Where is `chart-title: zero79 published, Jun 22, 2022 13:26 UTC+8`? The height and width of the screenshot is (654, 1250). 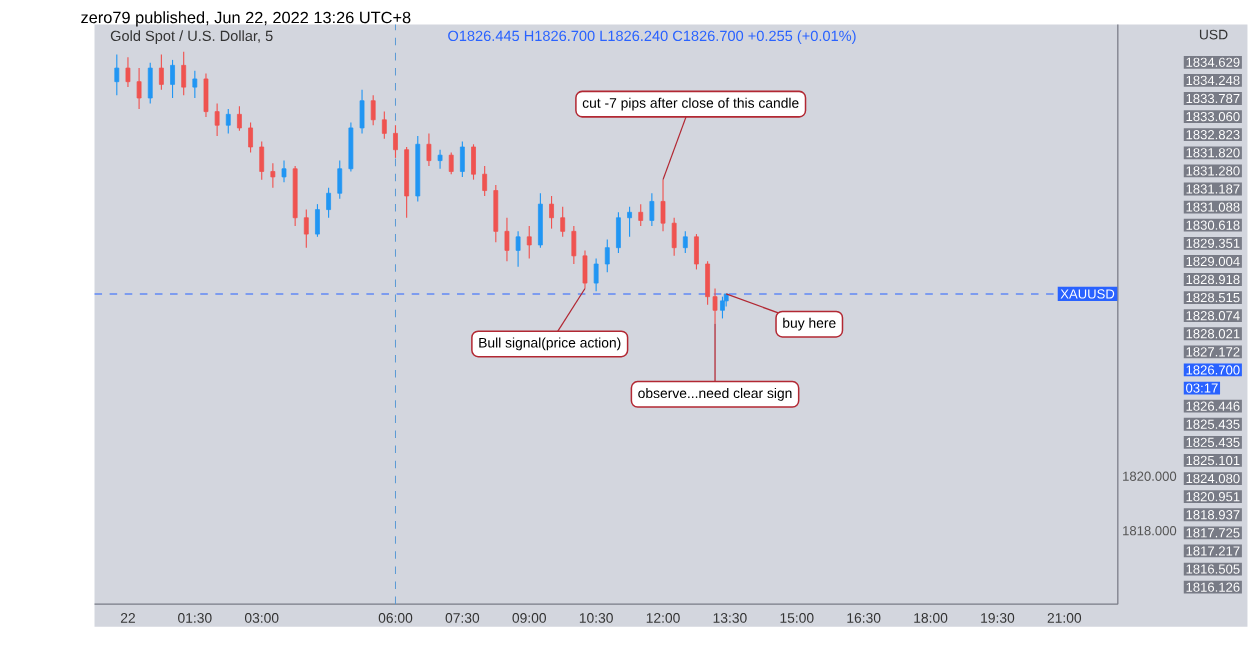
chart-title: zero79 published, Jun 22, 2022 13:26 UTC+8 is located at coordinates (246, 19).